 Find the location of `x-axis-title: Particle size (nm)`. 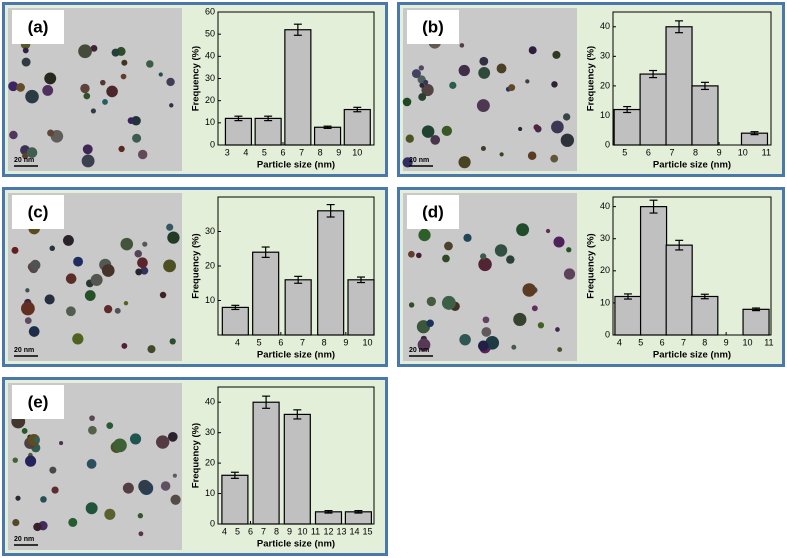

x-axis-title: Particle size (nm) is located at coordinates (296, 165).